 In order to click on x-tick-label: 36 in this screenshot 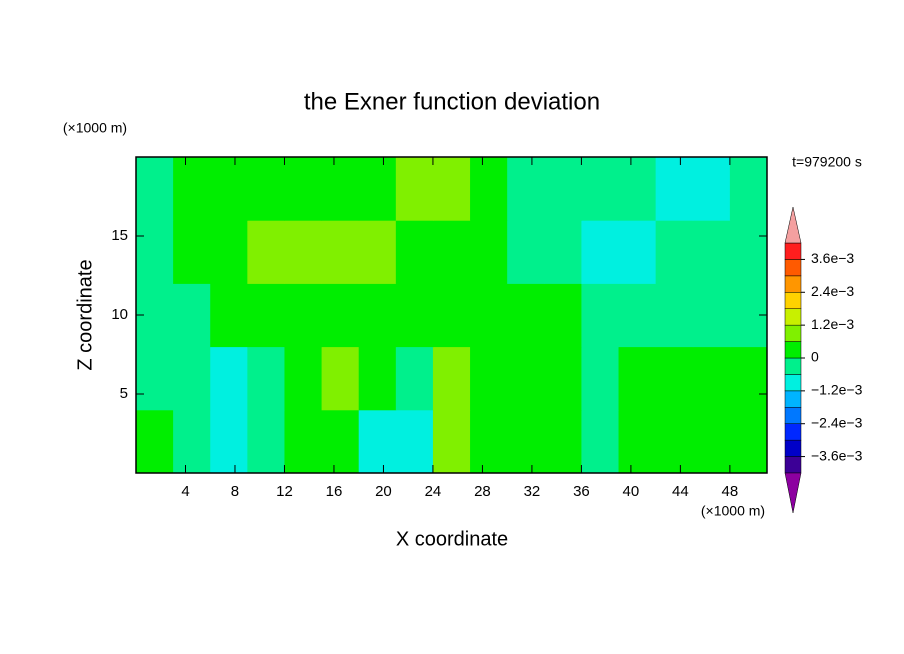, I will do `click(581, 491)`.